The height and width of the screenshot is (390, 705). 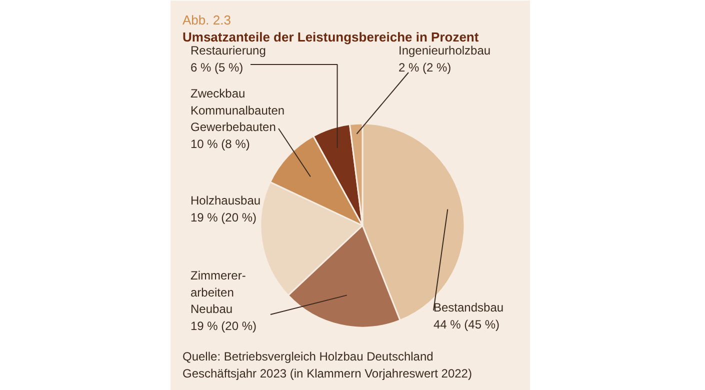 What do you see at coordinates (228, 51) in the screenshot?
I see `slice-label: Restaurierung` at bounding box center [228, 51].